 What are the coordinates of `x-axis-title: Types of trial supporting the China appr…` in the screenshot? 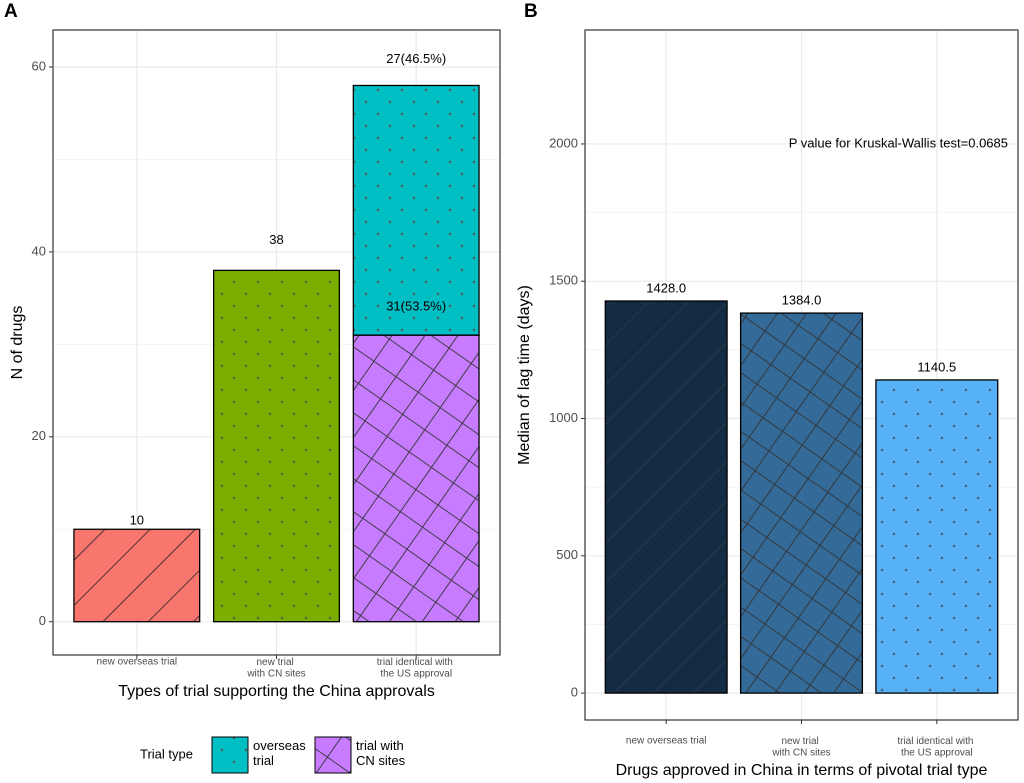 It's located at (276, 691).